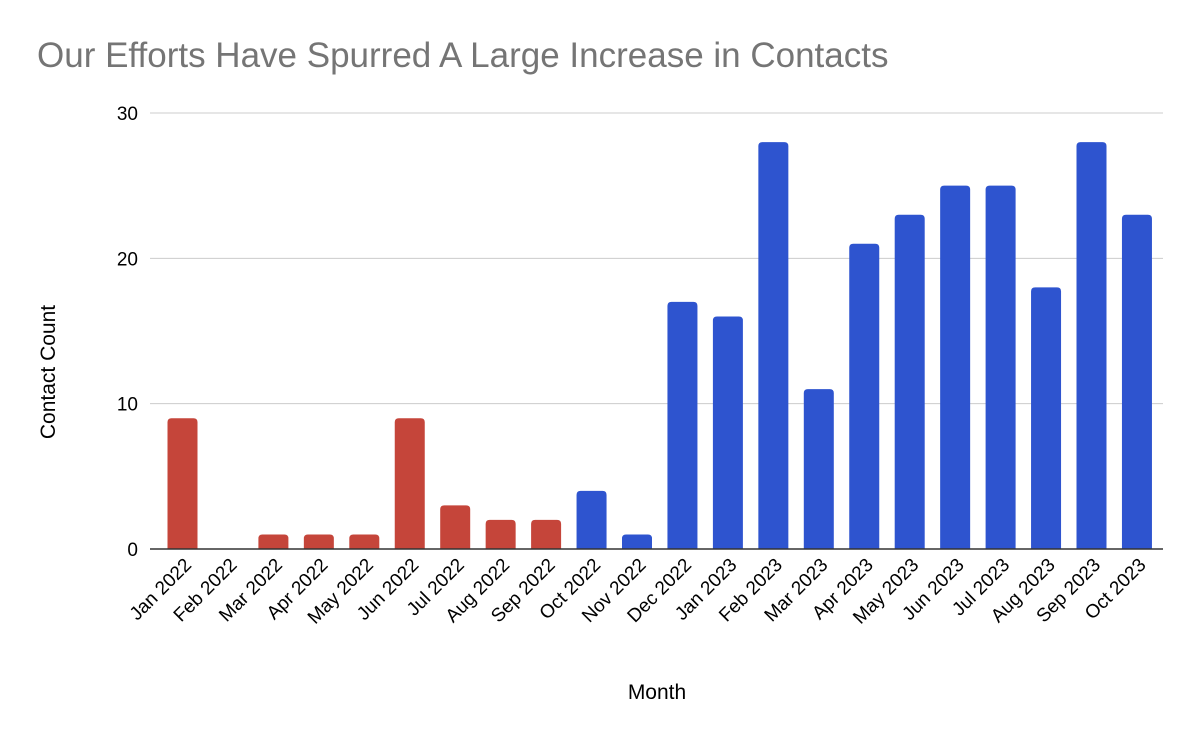 This screenshot has width=1200, height=742. I want to click on bar-jun-2023, so click(955, 367).